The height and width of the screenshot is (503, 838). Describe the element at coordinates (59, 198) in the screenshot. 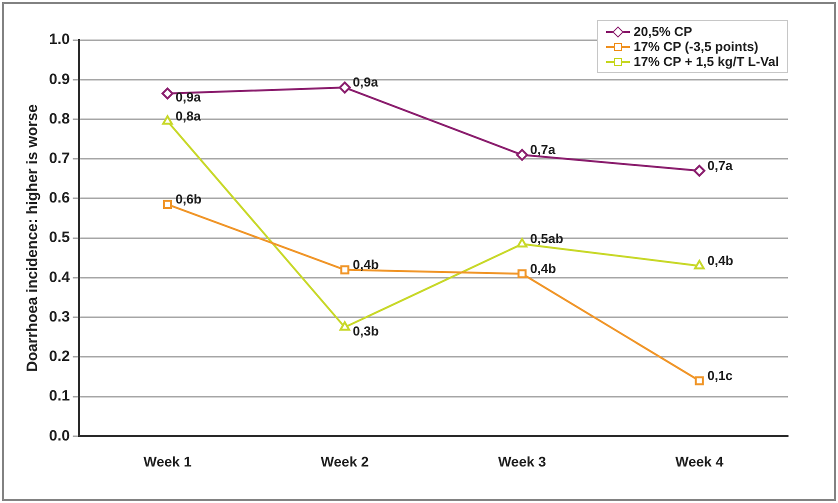

I see `y-tick-label: 0.6` at that location.